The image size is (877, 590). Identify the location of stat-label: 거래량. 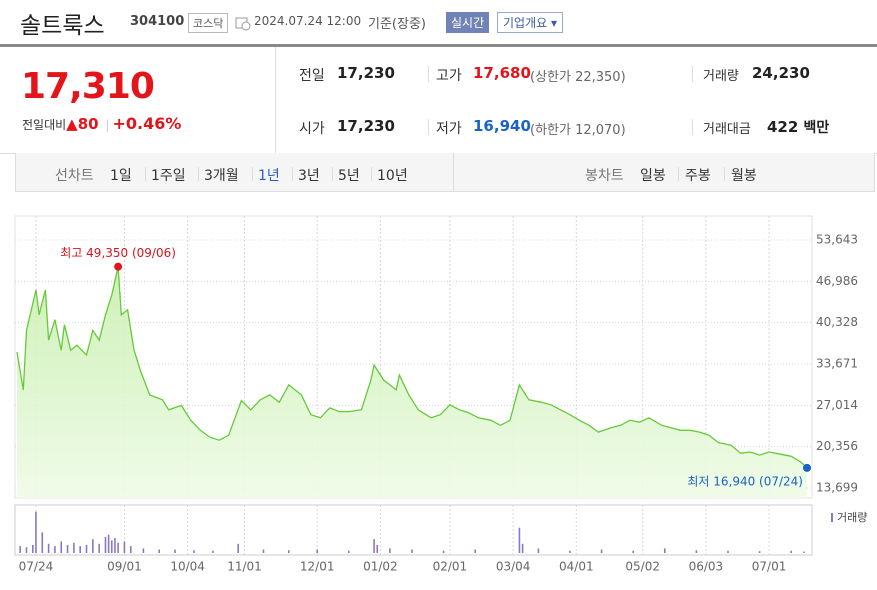
(721, 76).